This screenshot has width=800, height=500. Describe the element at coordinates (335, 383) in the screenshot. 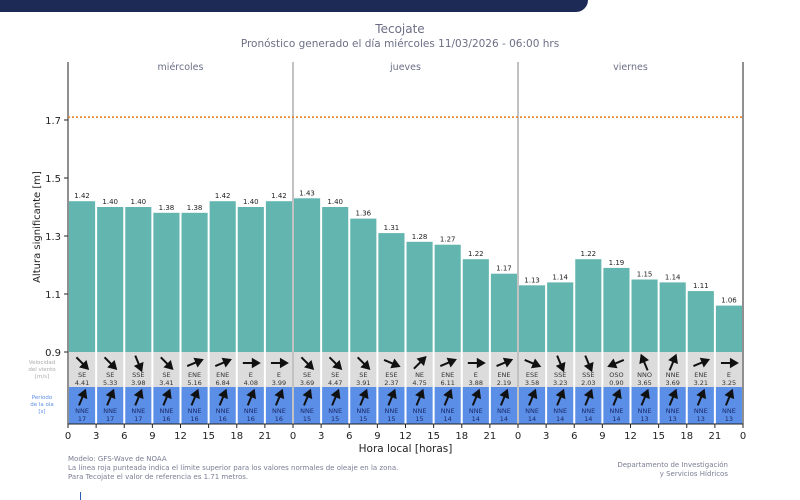

I see `wind-speed: 4.47` at that location.